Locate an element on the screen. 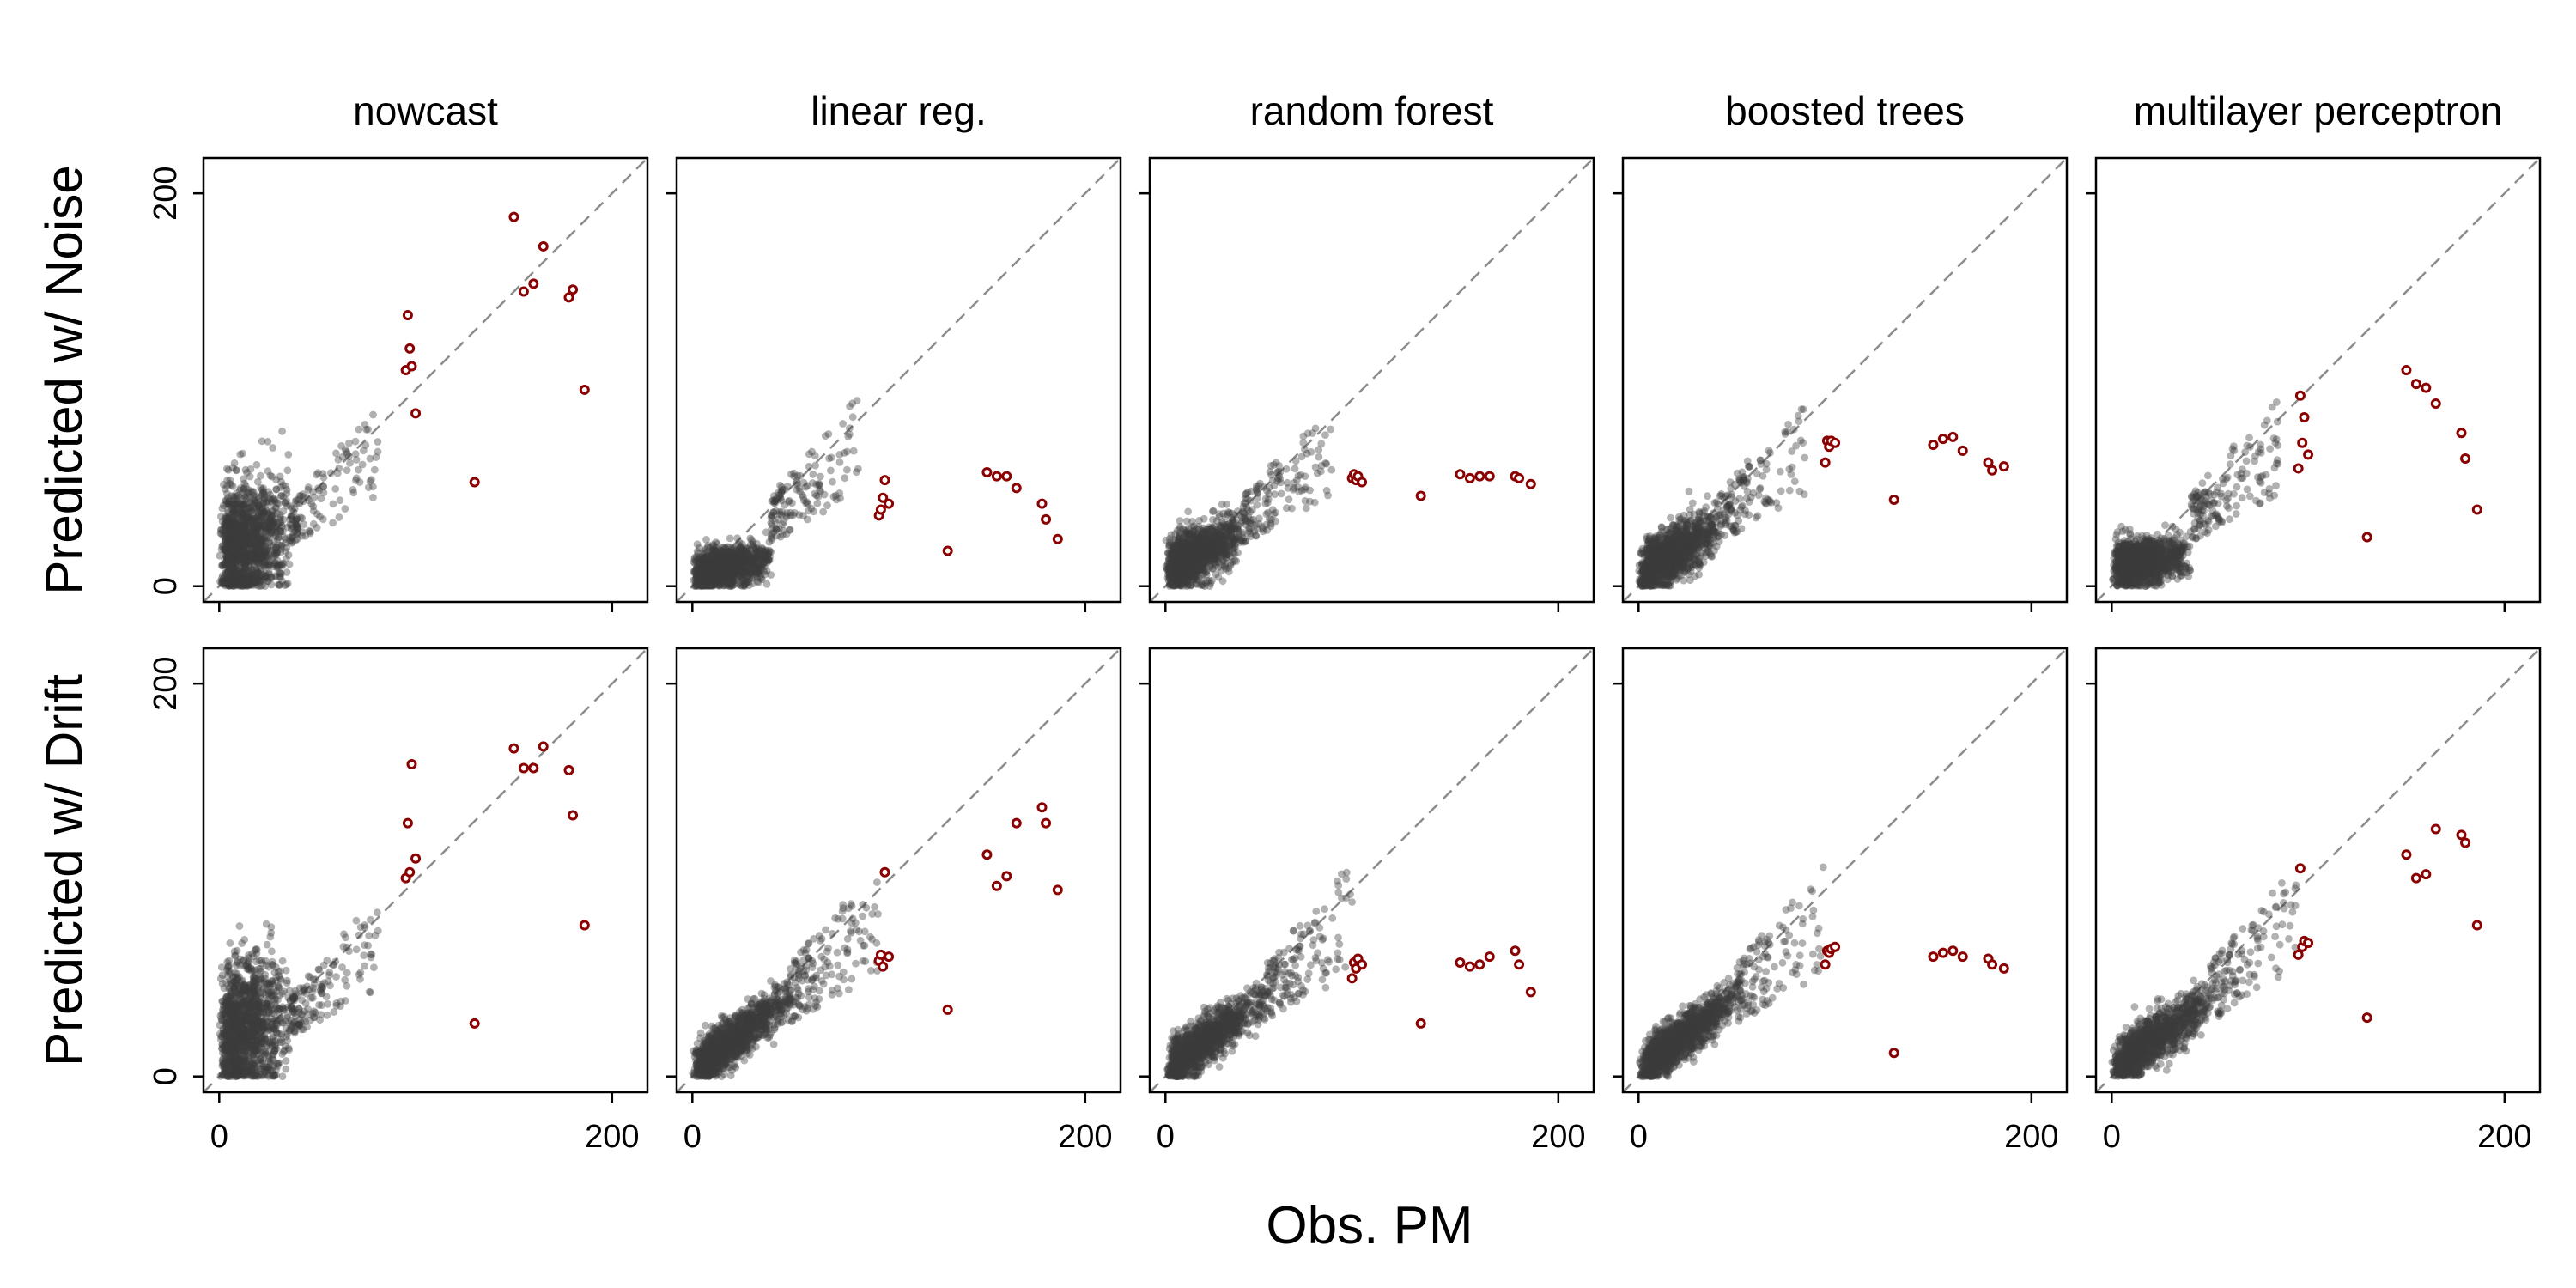 The image size is (2576, 1288). panel is located at coordinates (425, 380).